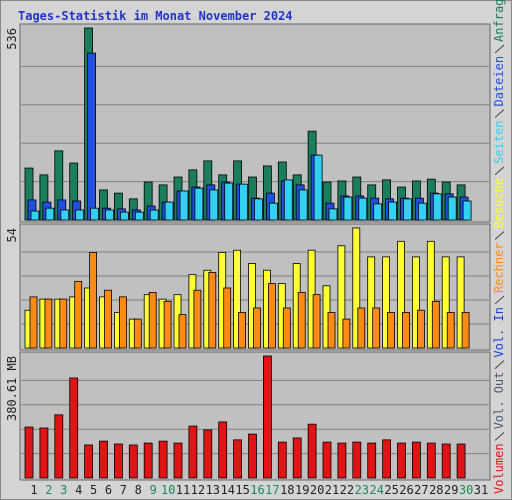 The image size is (512, 500). Describe the element at coordinates (12, 388) in the screenshot. I see `y-tick-label: 380.61 MB` at that location.